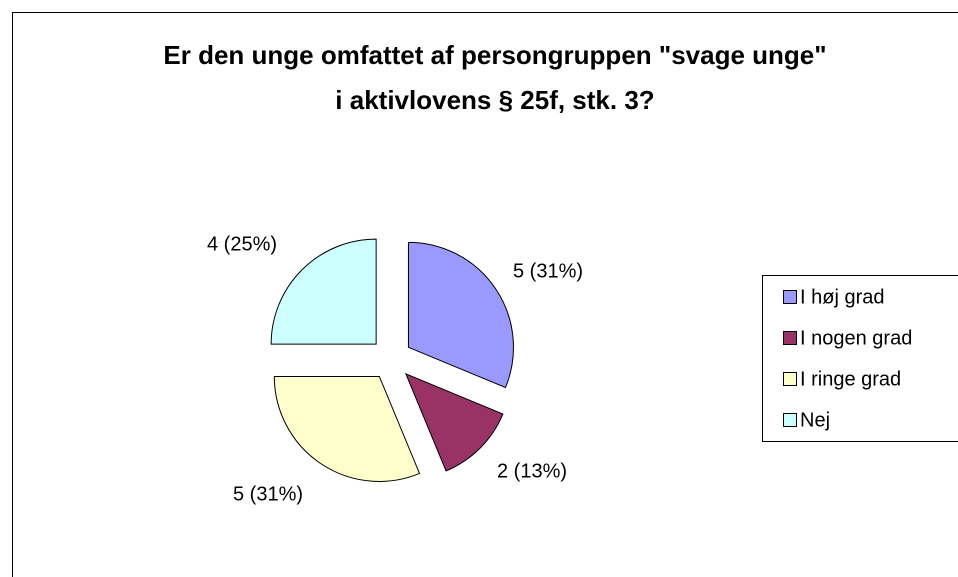 This screenshot has height=577, width=958. I want to click on data-label: 2 (13%), so click(532, 471).